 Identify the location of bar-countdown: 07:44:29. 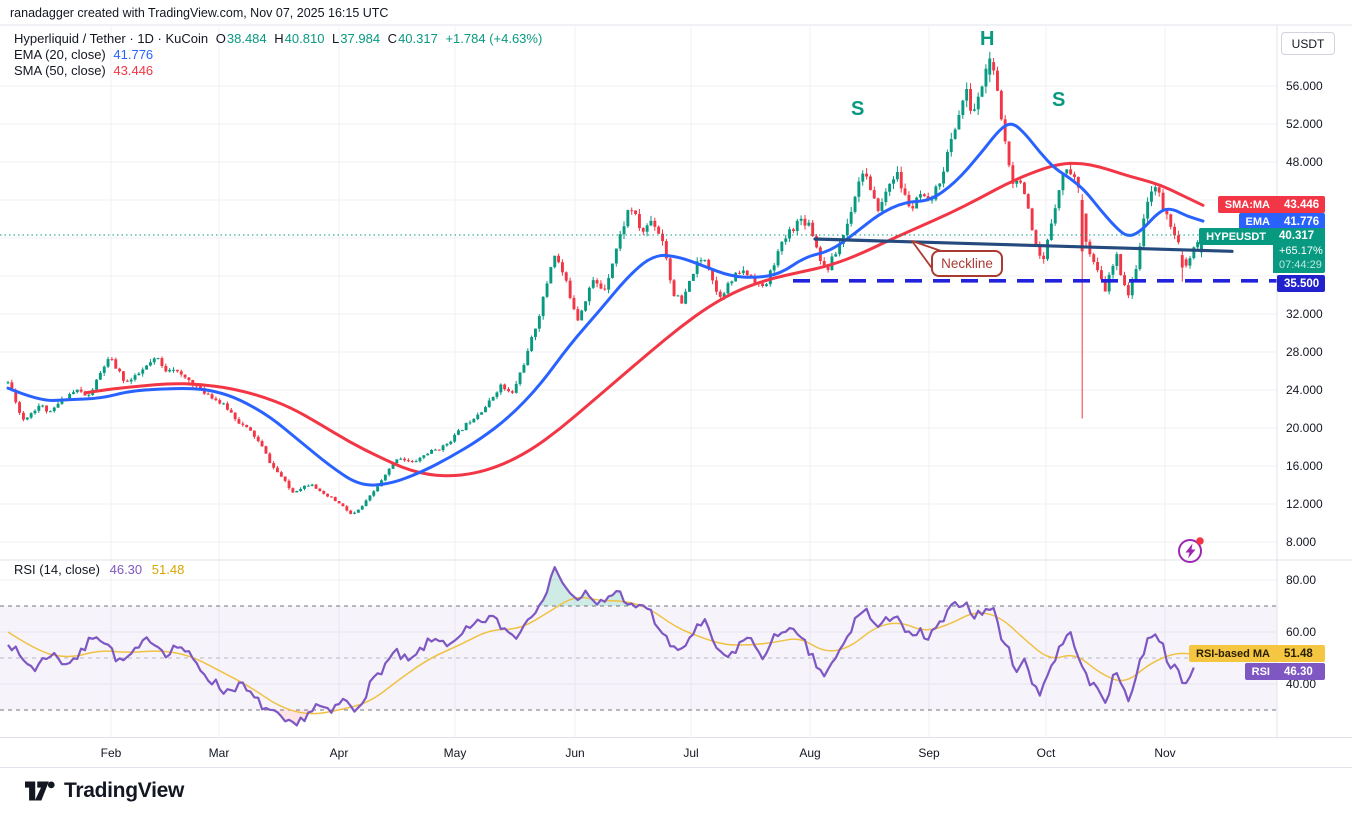
(1300, 265).